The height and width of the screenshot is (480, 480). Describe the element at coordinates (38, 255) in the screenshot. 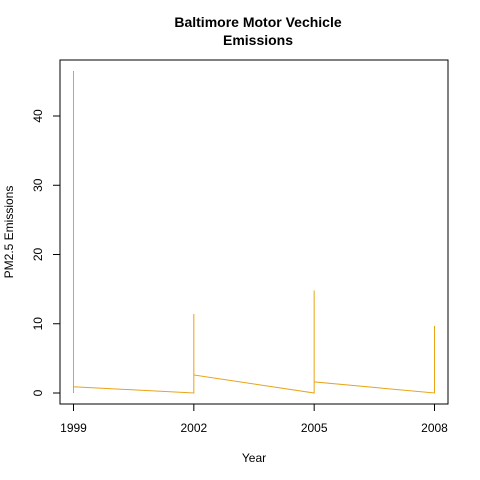

I see `y-tick-label: 20` at that location.